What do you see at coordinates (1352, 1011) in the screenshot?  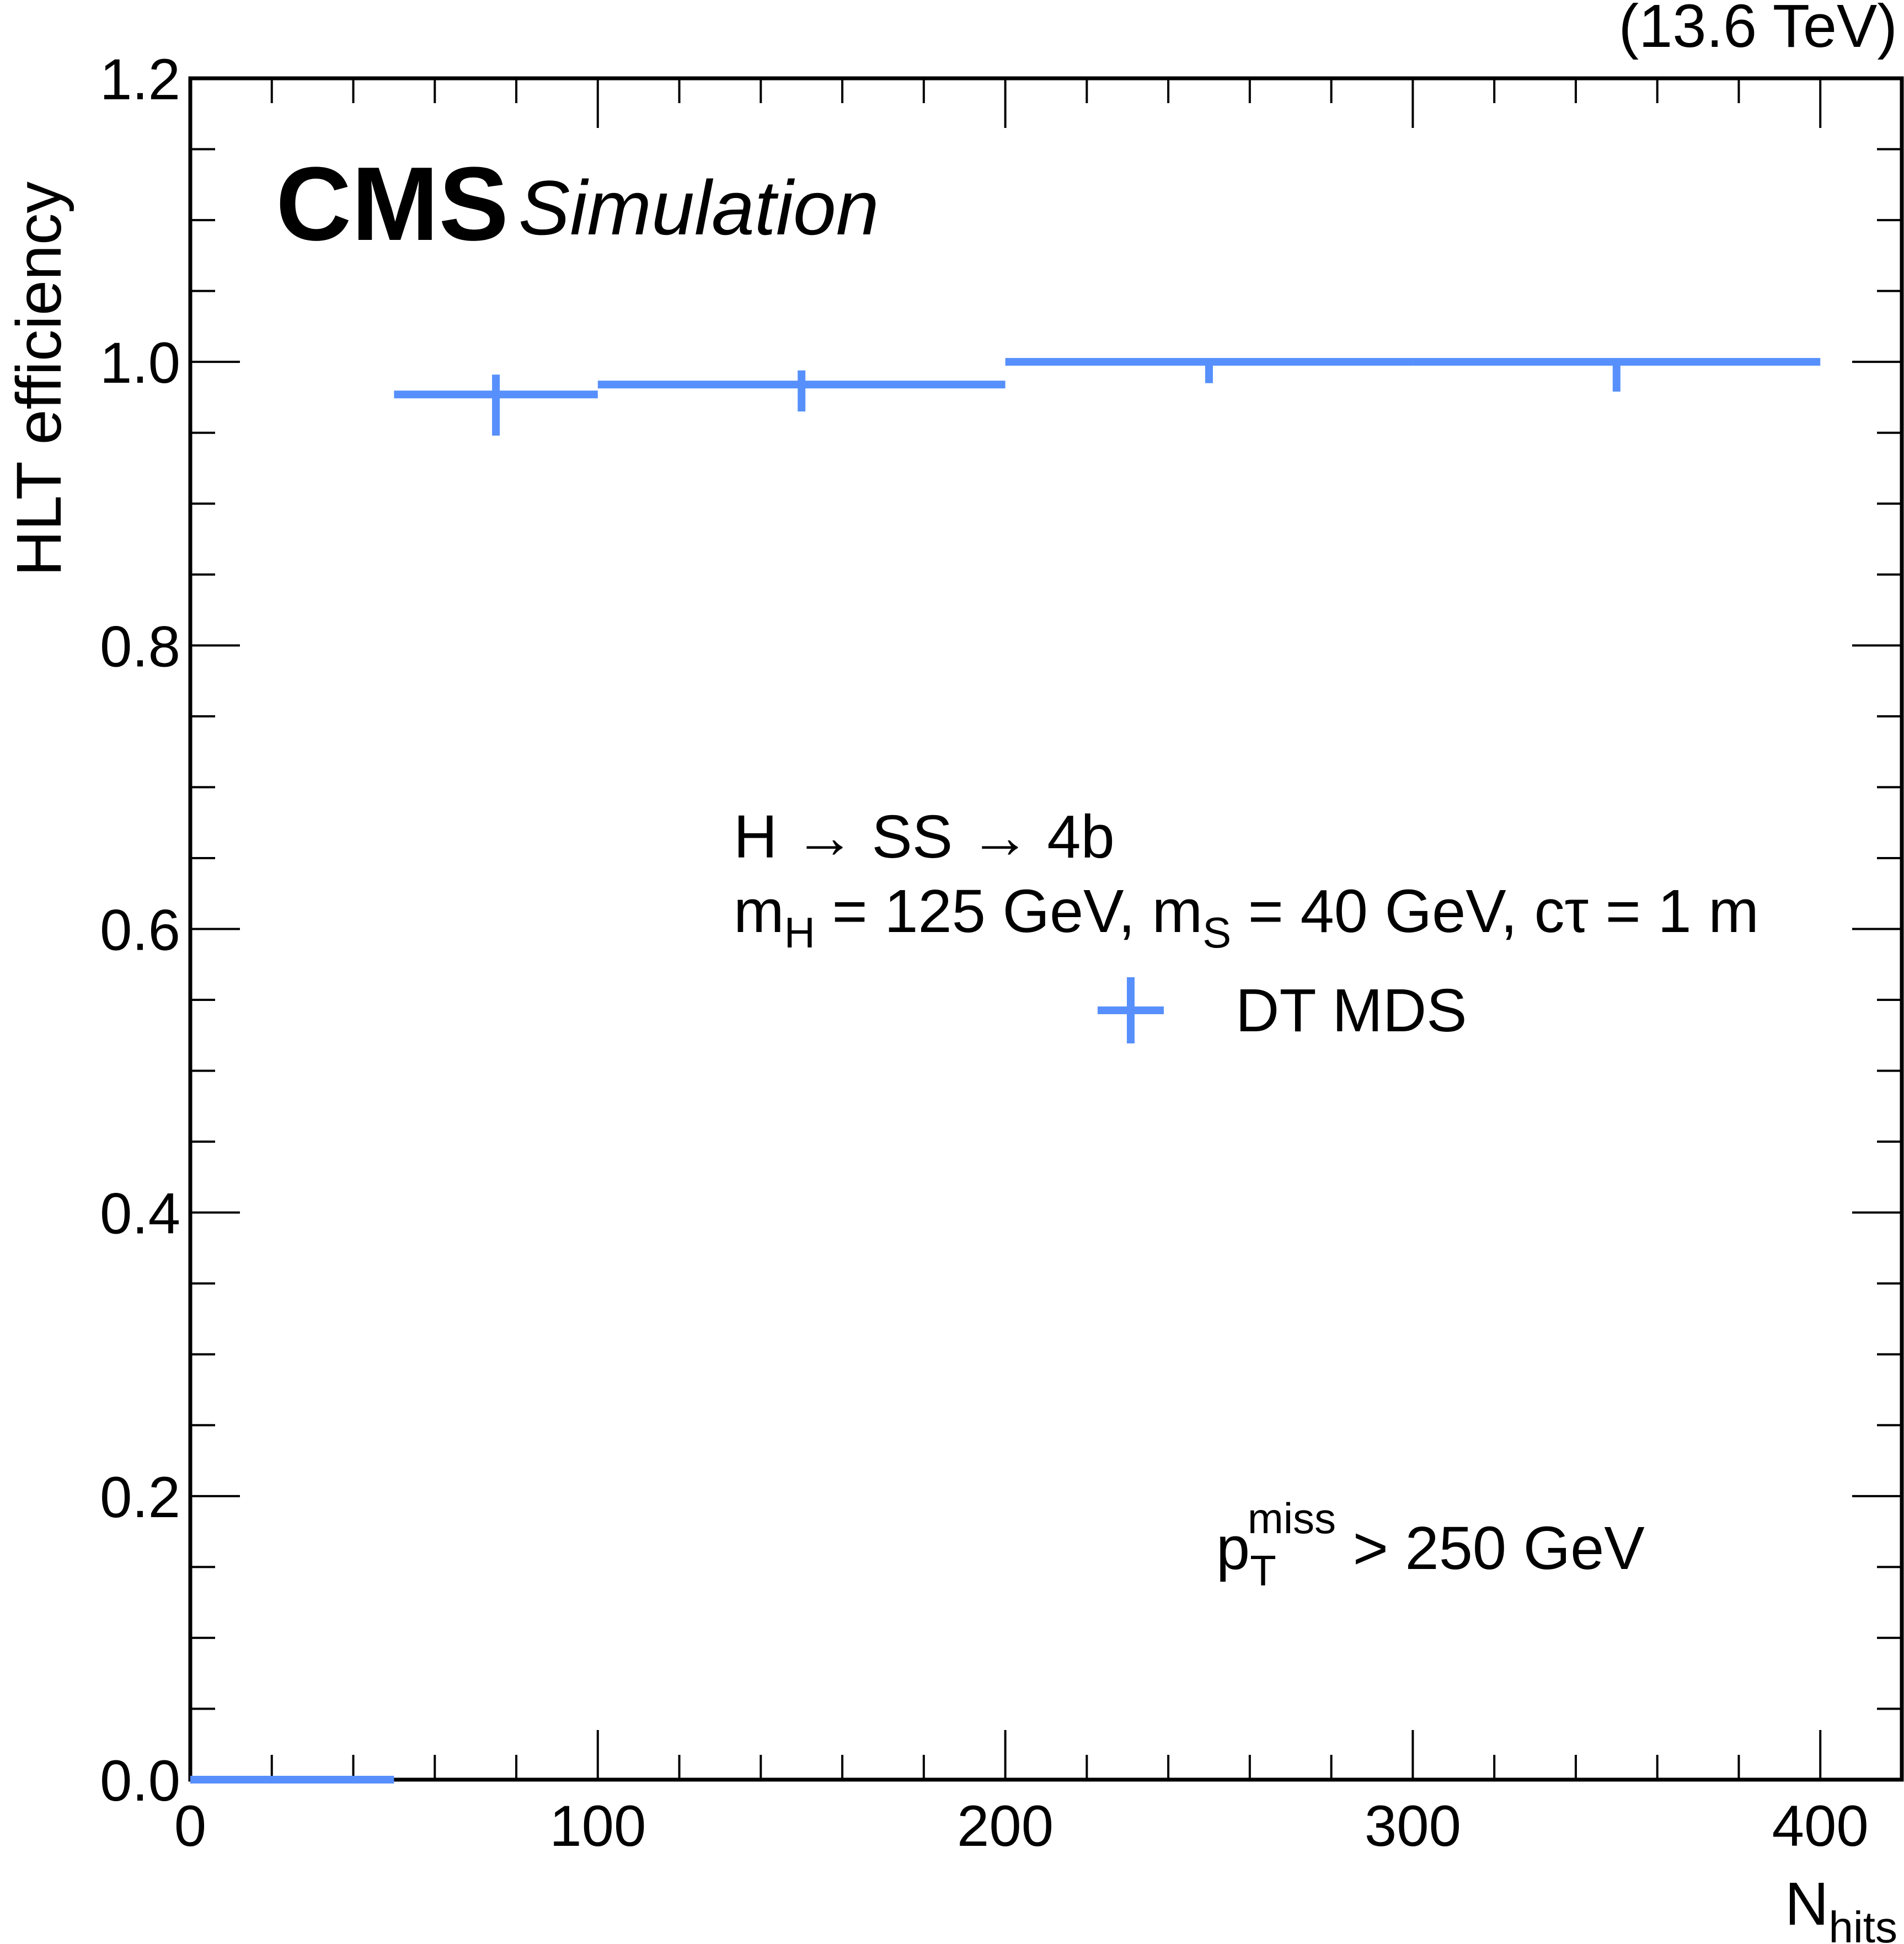 I see `legend-label: DT MDS` at bounding box center [1352, 1011].